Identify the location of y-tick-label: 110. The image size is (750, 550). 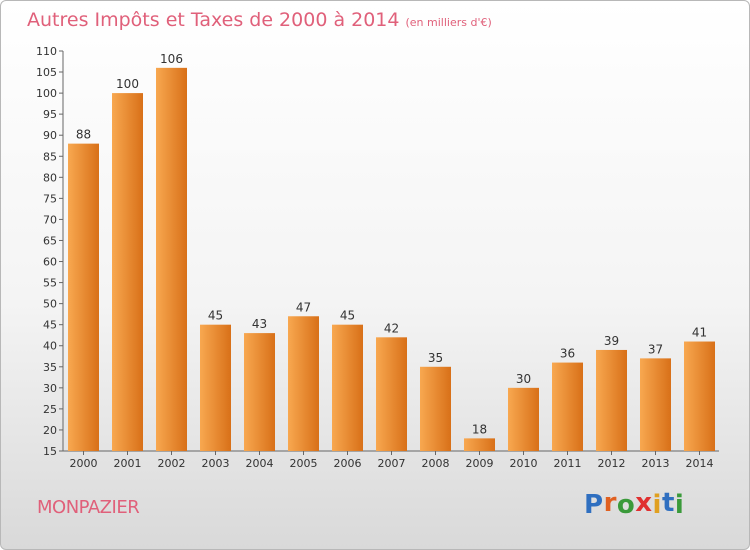
(46, 51).